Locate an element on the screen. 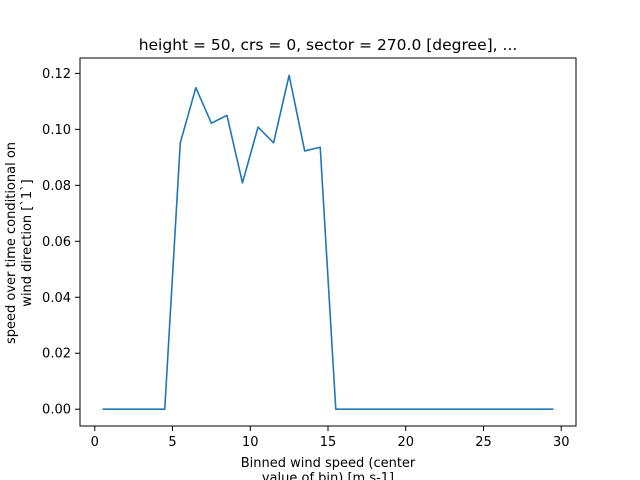  y-tick-label: 0.04 is located at coordinates (56, 298).